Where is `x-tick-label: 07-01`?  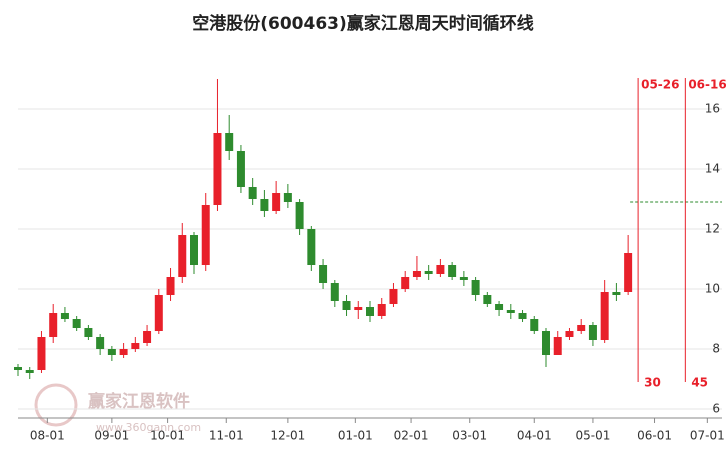
x-tick-label: 07-01 is located at coordinates (707, 436).